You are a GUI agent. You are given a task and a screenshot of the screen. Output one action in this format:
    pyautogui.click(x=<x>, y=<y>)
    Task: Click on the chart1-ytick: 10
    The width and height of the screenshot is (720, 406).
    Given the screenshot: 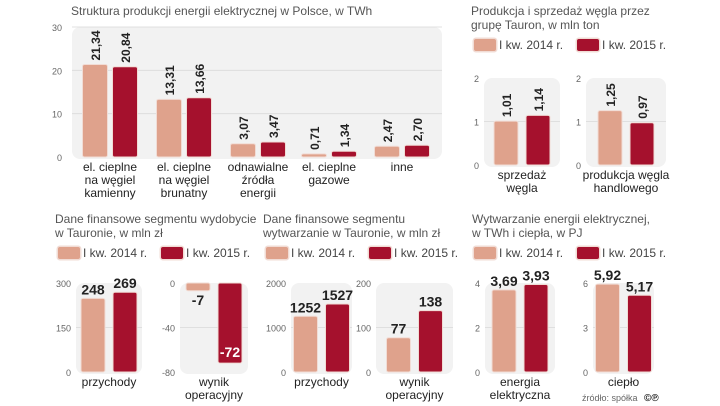 What is the action you would take?
    pyautogui.click(x=57, y=115)
    